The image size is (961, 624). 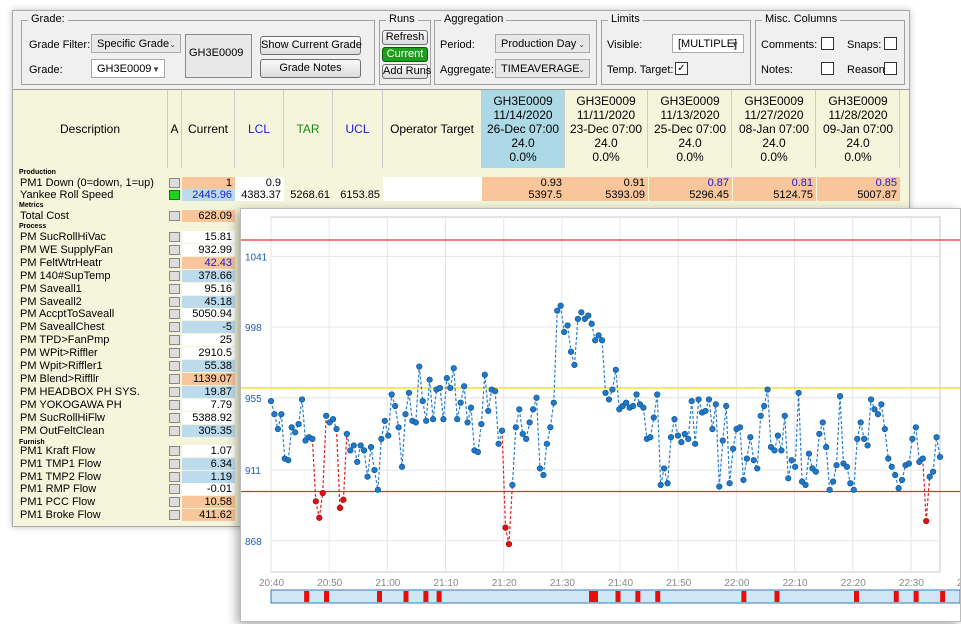 What do you see at coordinates (542, 68) in the screenshot?
I see `aggregate-select: TIMEAVERAGE ⌄` at bounding box center [542, 68].